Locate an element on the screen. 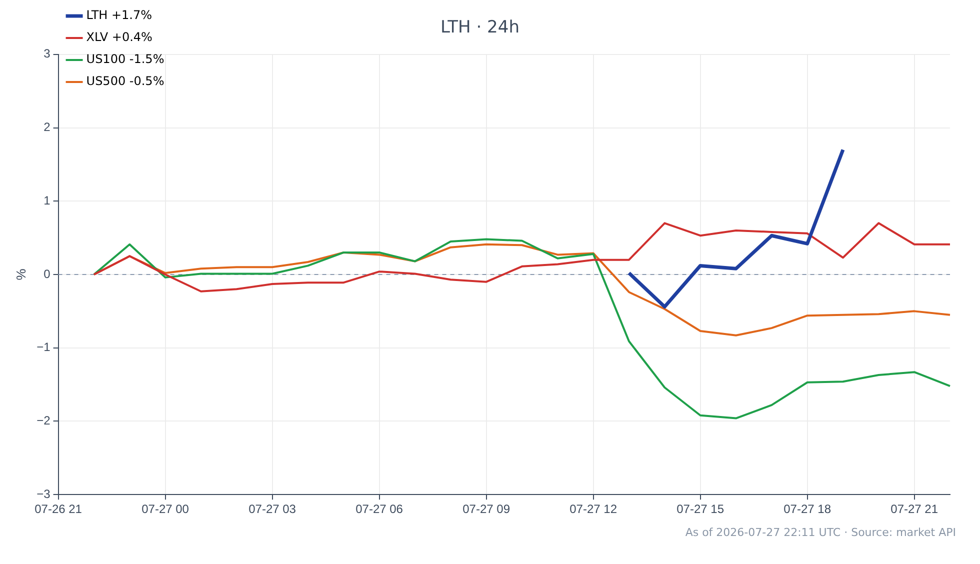  y-tick-label: −3 is located at coordinates (43, 493).